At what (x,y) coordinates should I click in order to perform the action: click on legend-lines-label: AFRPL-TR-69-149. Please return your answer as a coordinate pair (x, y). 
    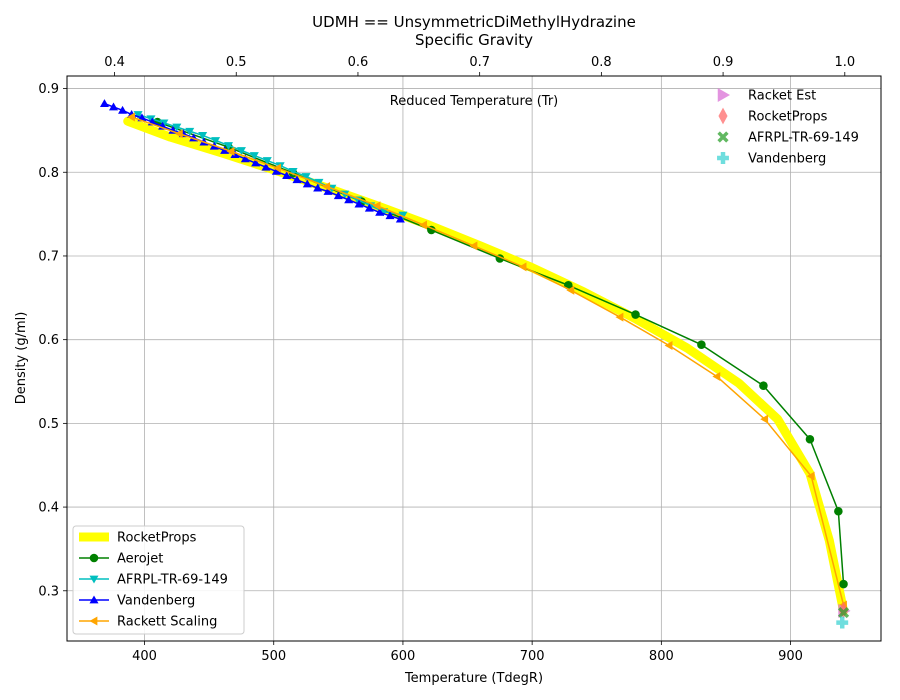
    Looking at the image, I should click on (172, 580).